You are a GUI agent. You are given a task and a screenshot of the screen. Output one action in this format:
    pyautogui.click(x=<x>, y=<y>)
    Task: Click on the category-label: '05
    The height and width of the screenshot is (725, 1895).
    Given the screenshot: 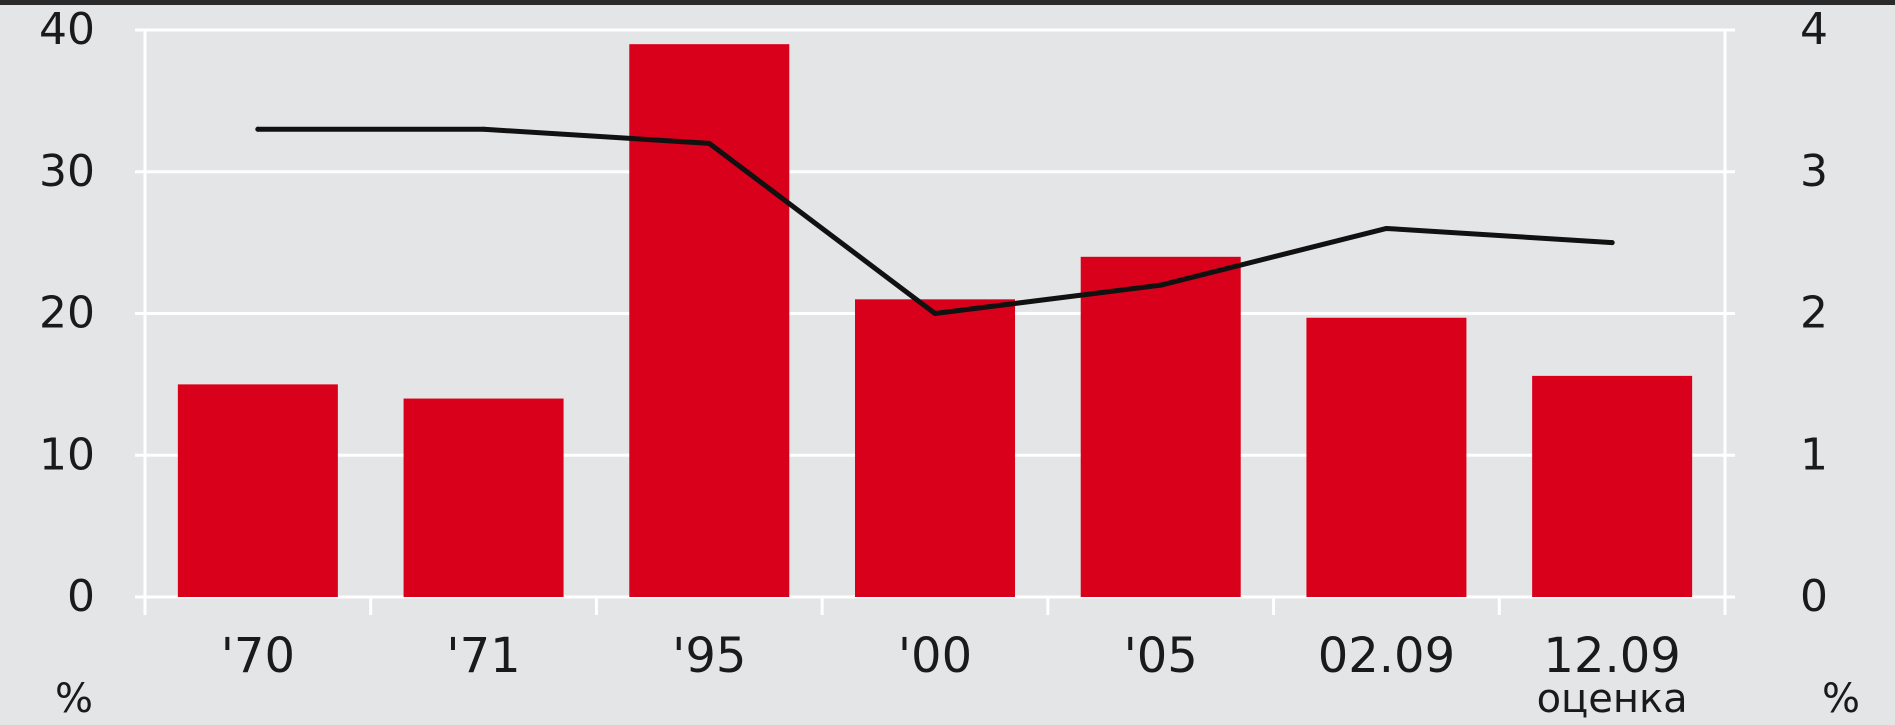 What is the action you would take?
    pyautogui.click(x=1161, y=656)
    